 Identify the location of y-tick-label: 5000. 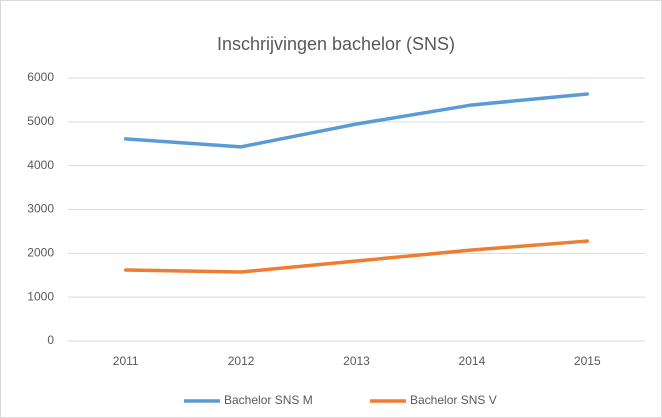
(40, 121).